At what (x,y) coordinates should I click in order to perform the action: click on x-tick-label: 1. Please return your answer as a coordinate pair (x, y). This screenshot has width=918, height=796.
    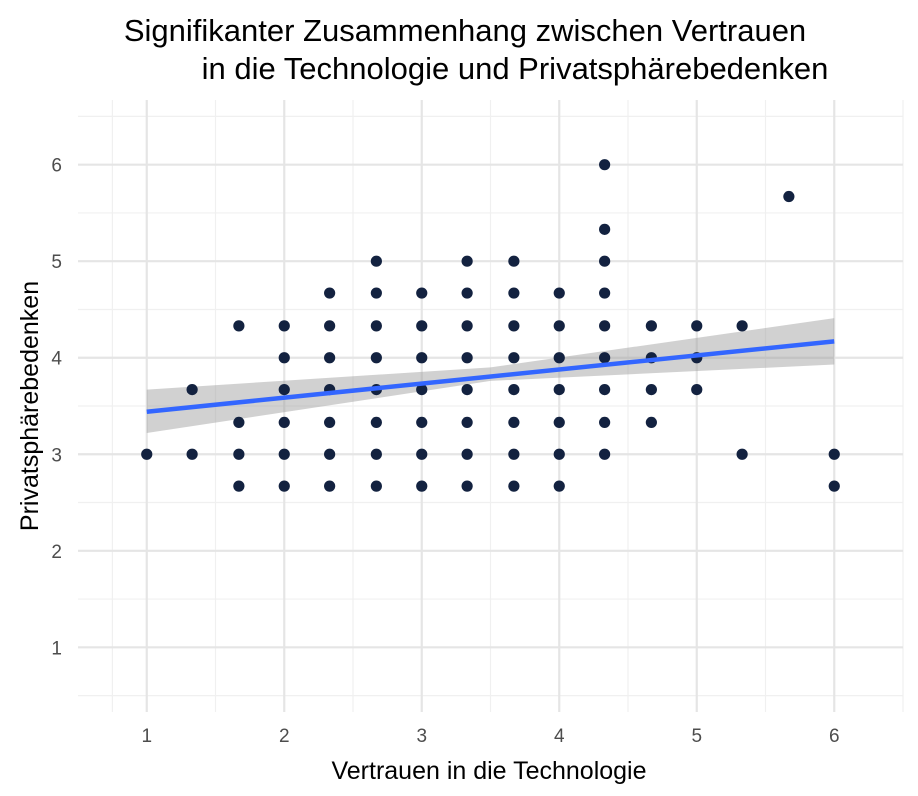
    Looking at the image, I should click on (146, 736).